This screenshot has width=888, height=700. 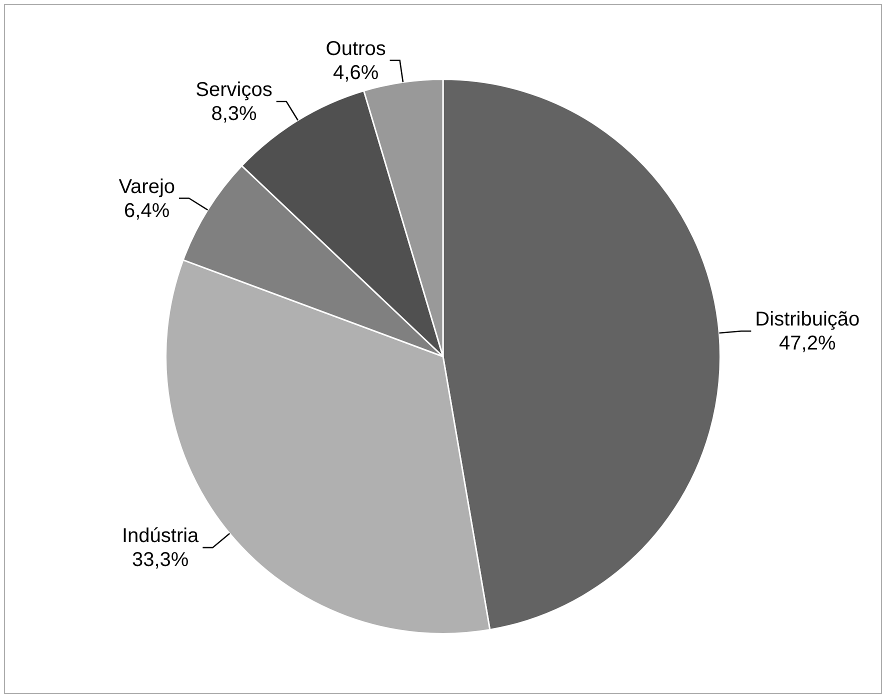 I want to click on slice-label: Distribuição, so click(x=807, y=319).